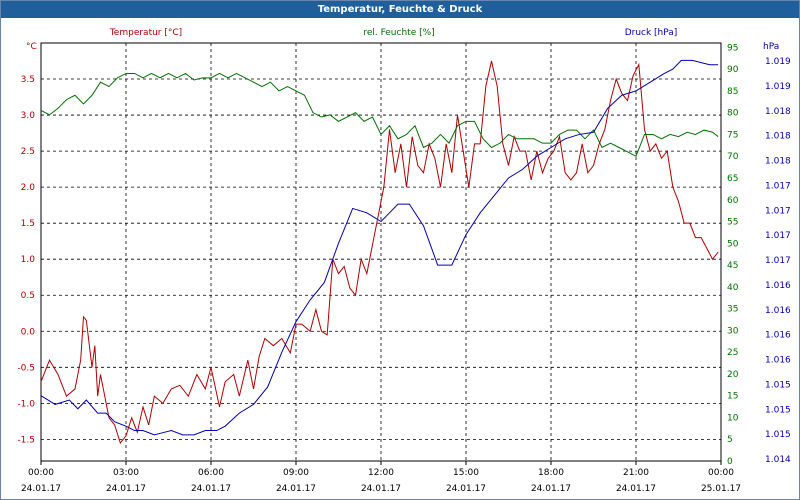 This screenshot has width=800, height=500. I want to click on x-tick-time: 09:00, so click(296, 473).